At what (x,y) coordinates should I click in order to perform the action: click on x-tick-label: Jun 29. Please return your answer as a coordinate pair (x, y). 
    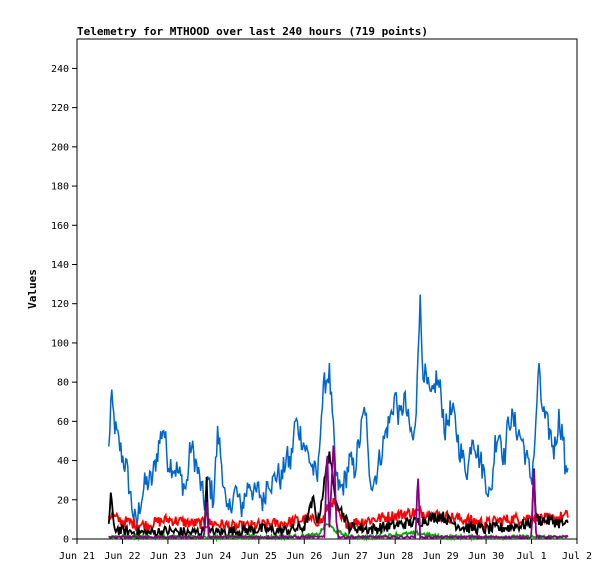
    Looking at the image, I should click on (441, 556).